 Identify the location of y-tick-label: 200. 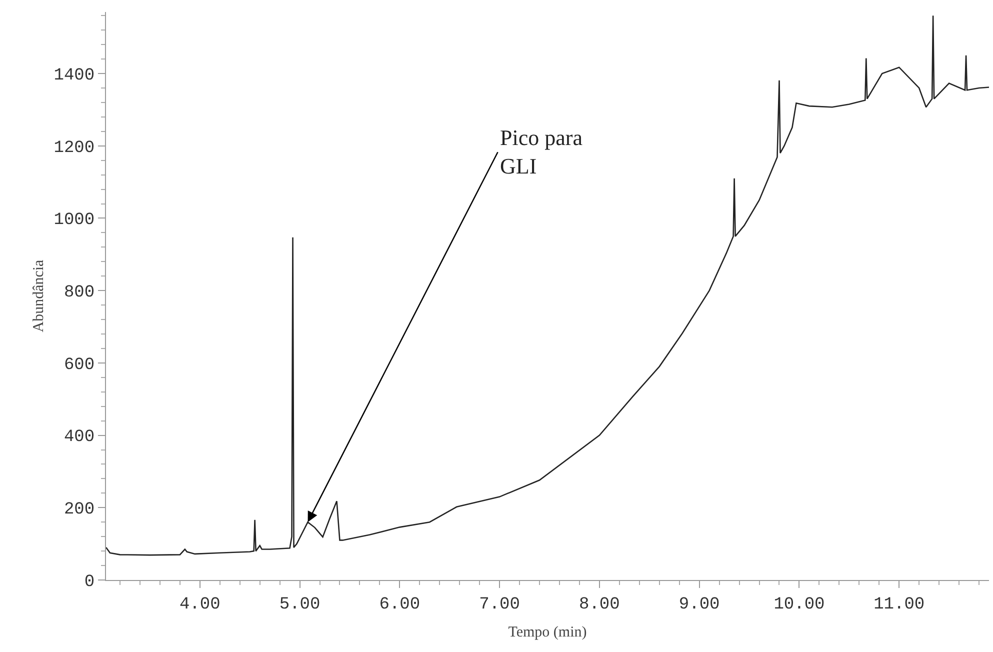
(79, 510).